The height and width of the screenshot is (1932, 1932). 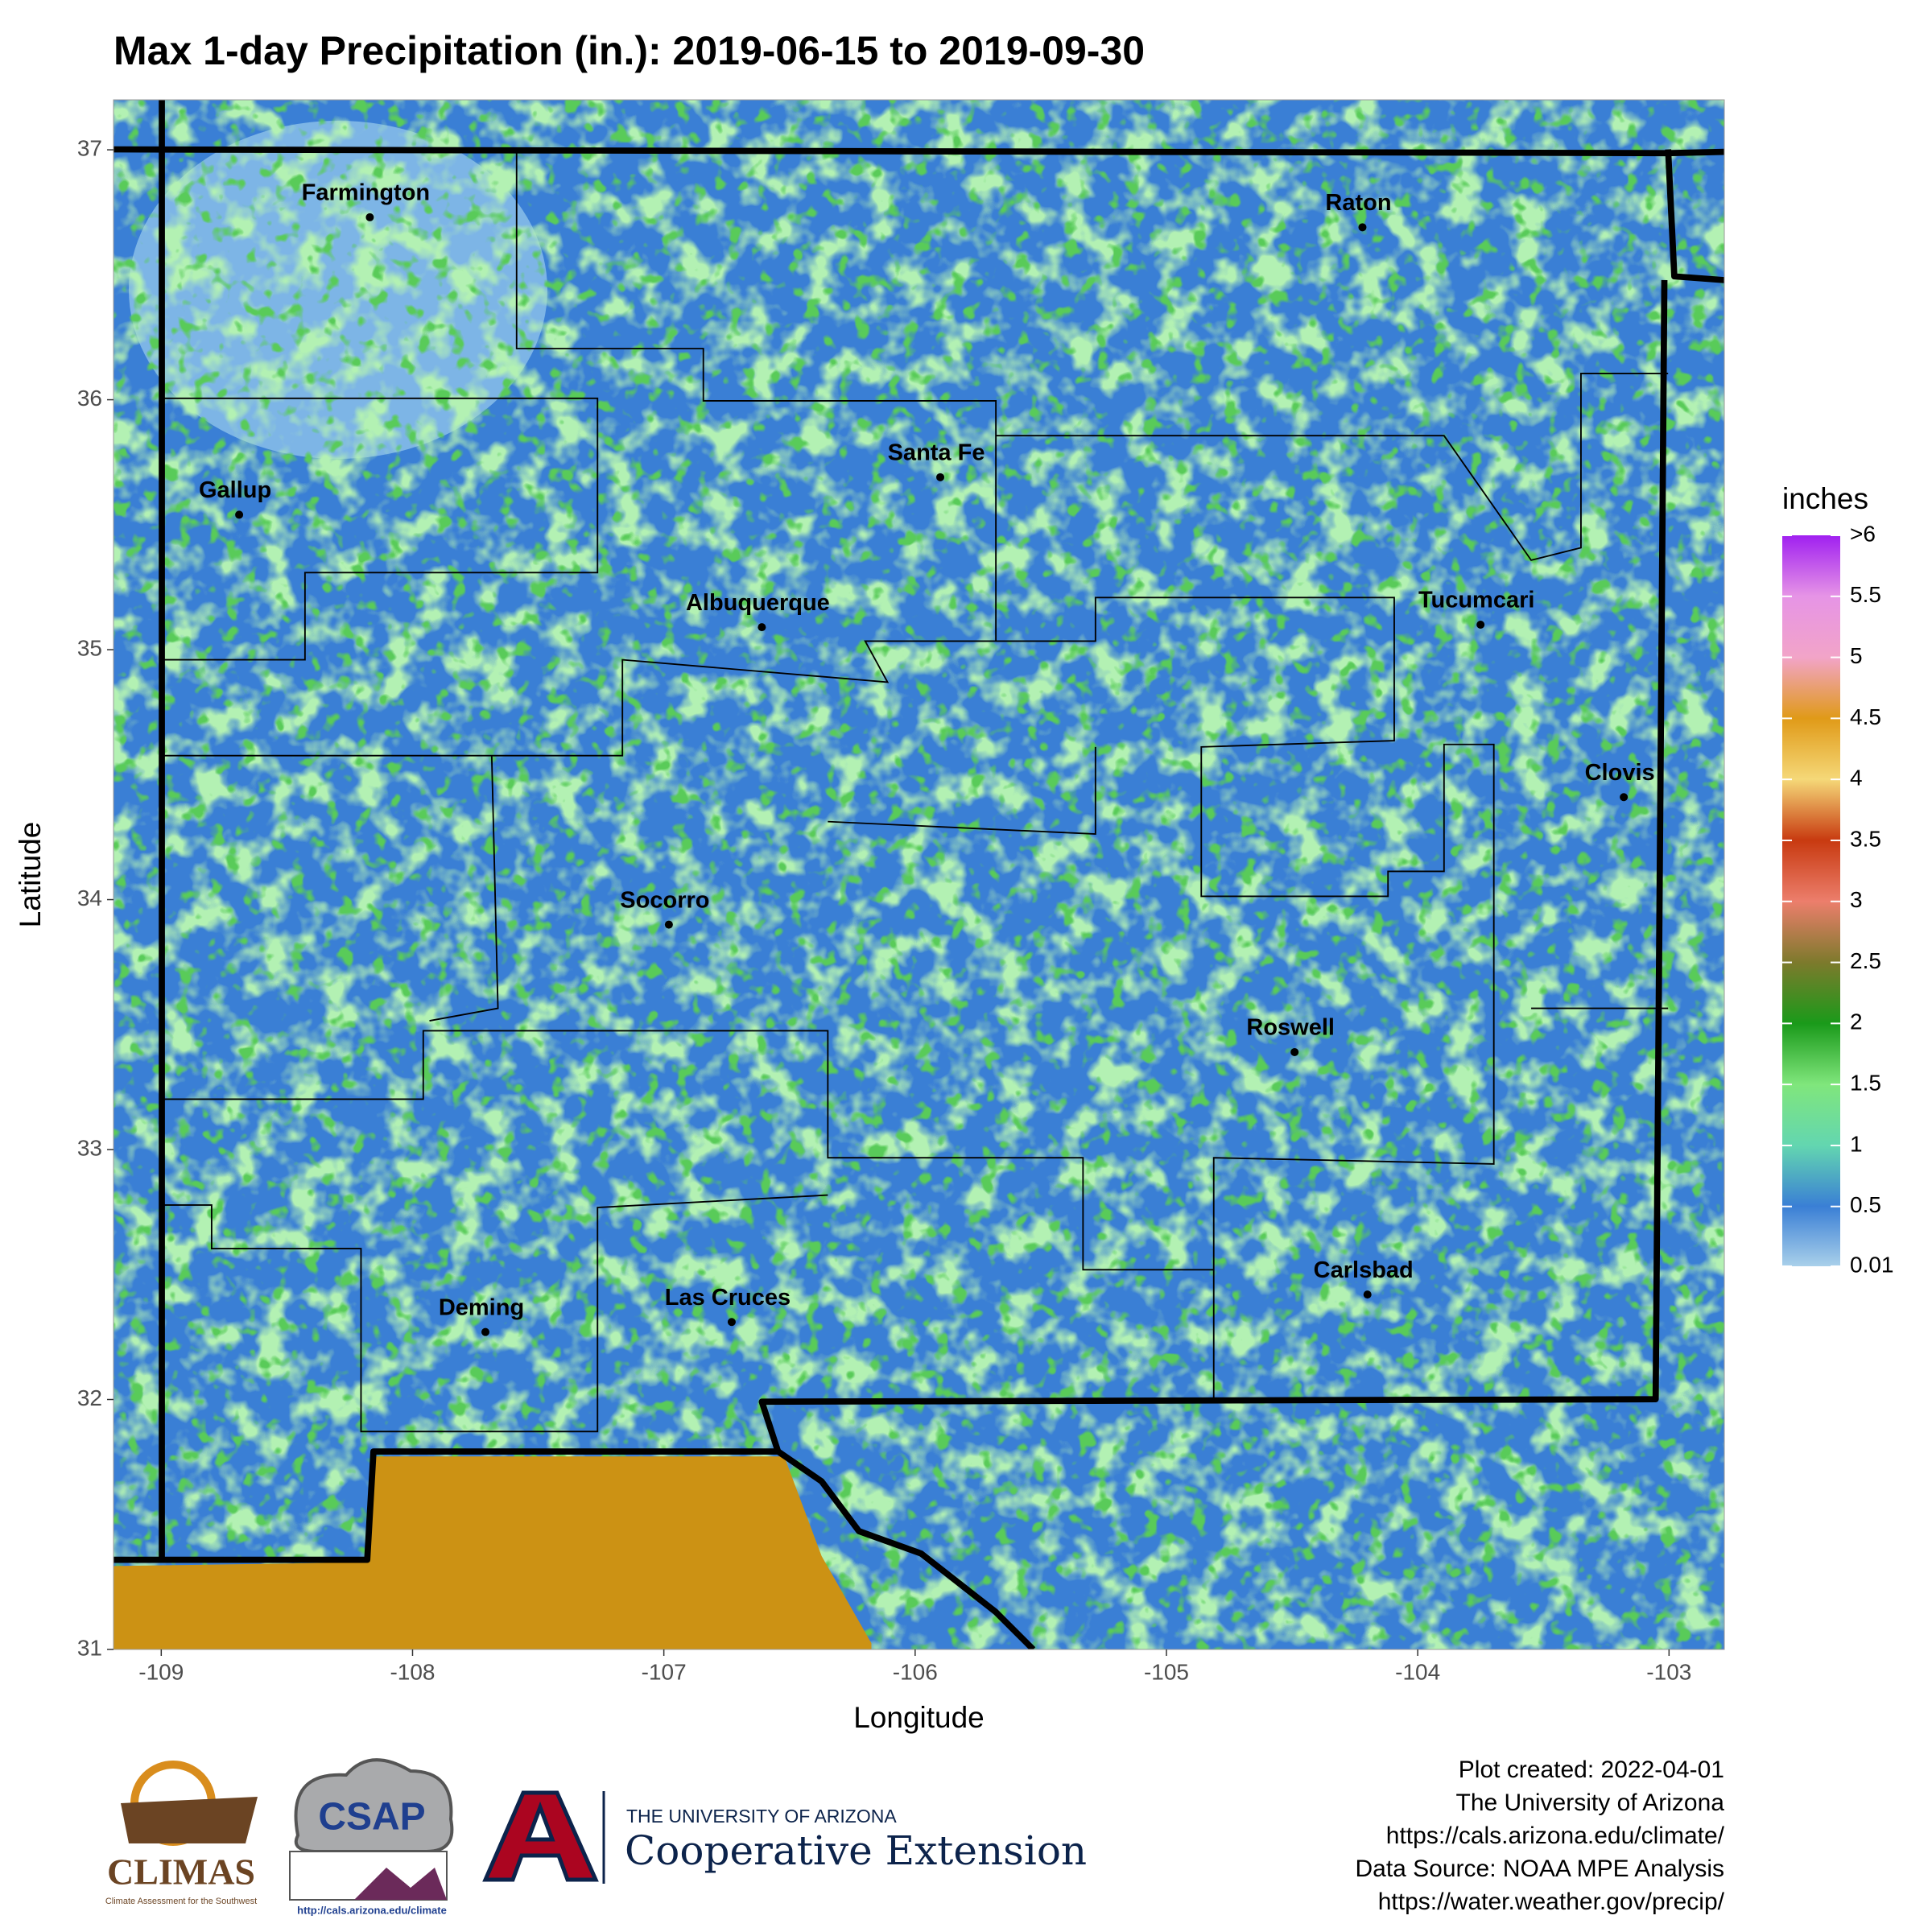 What do you see at coordinates (372, 1910) in the screenshot?
I see `csap-url: http://cals.arizona.edu/climate` at bounding box center [372, 1910].